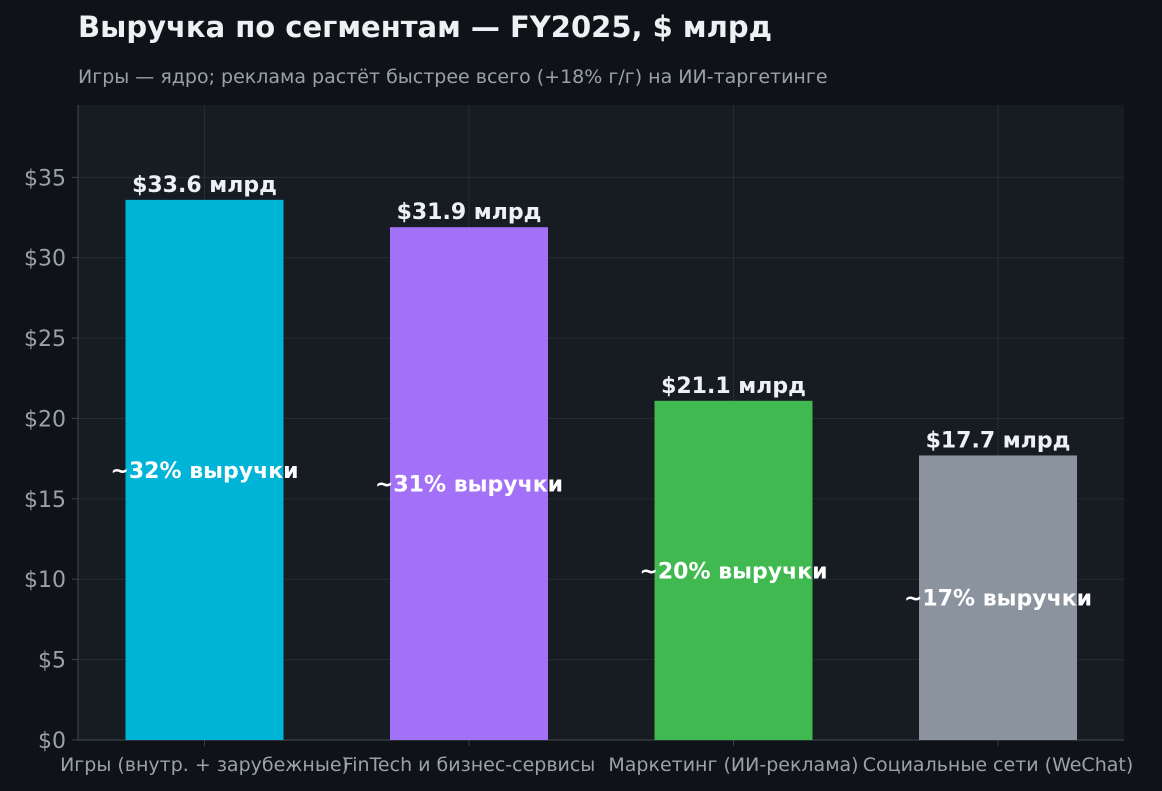 The width and height of the screenshot is (1162, 791). I want to click on bar-value-label: $31.9 млрд, so click(469, 212).